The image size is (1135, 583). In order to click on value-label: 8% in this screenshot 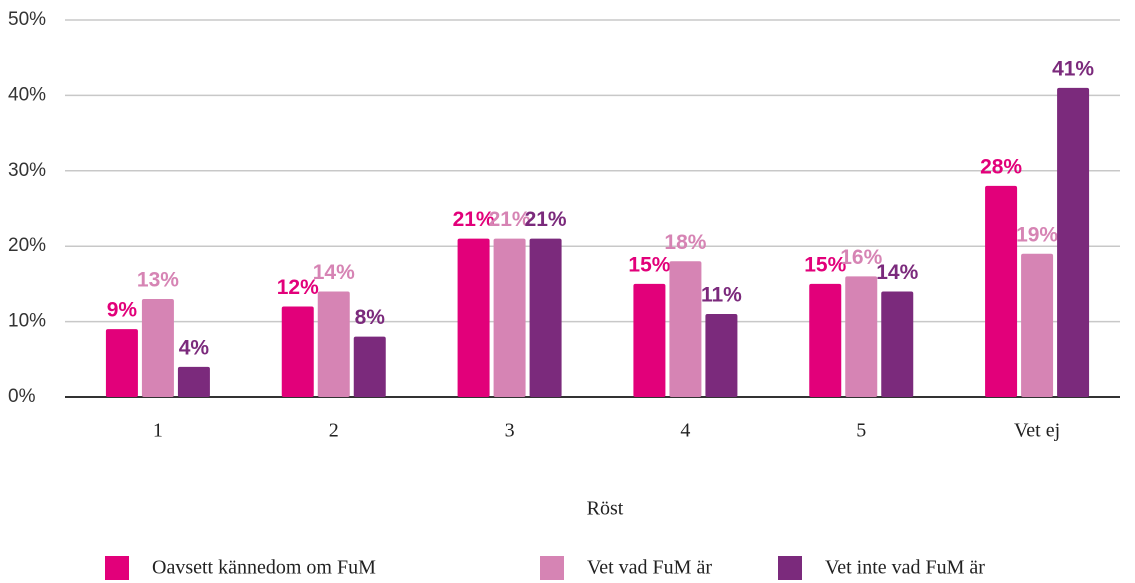, I will do `click(370, 317)`.